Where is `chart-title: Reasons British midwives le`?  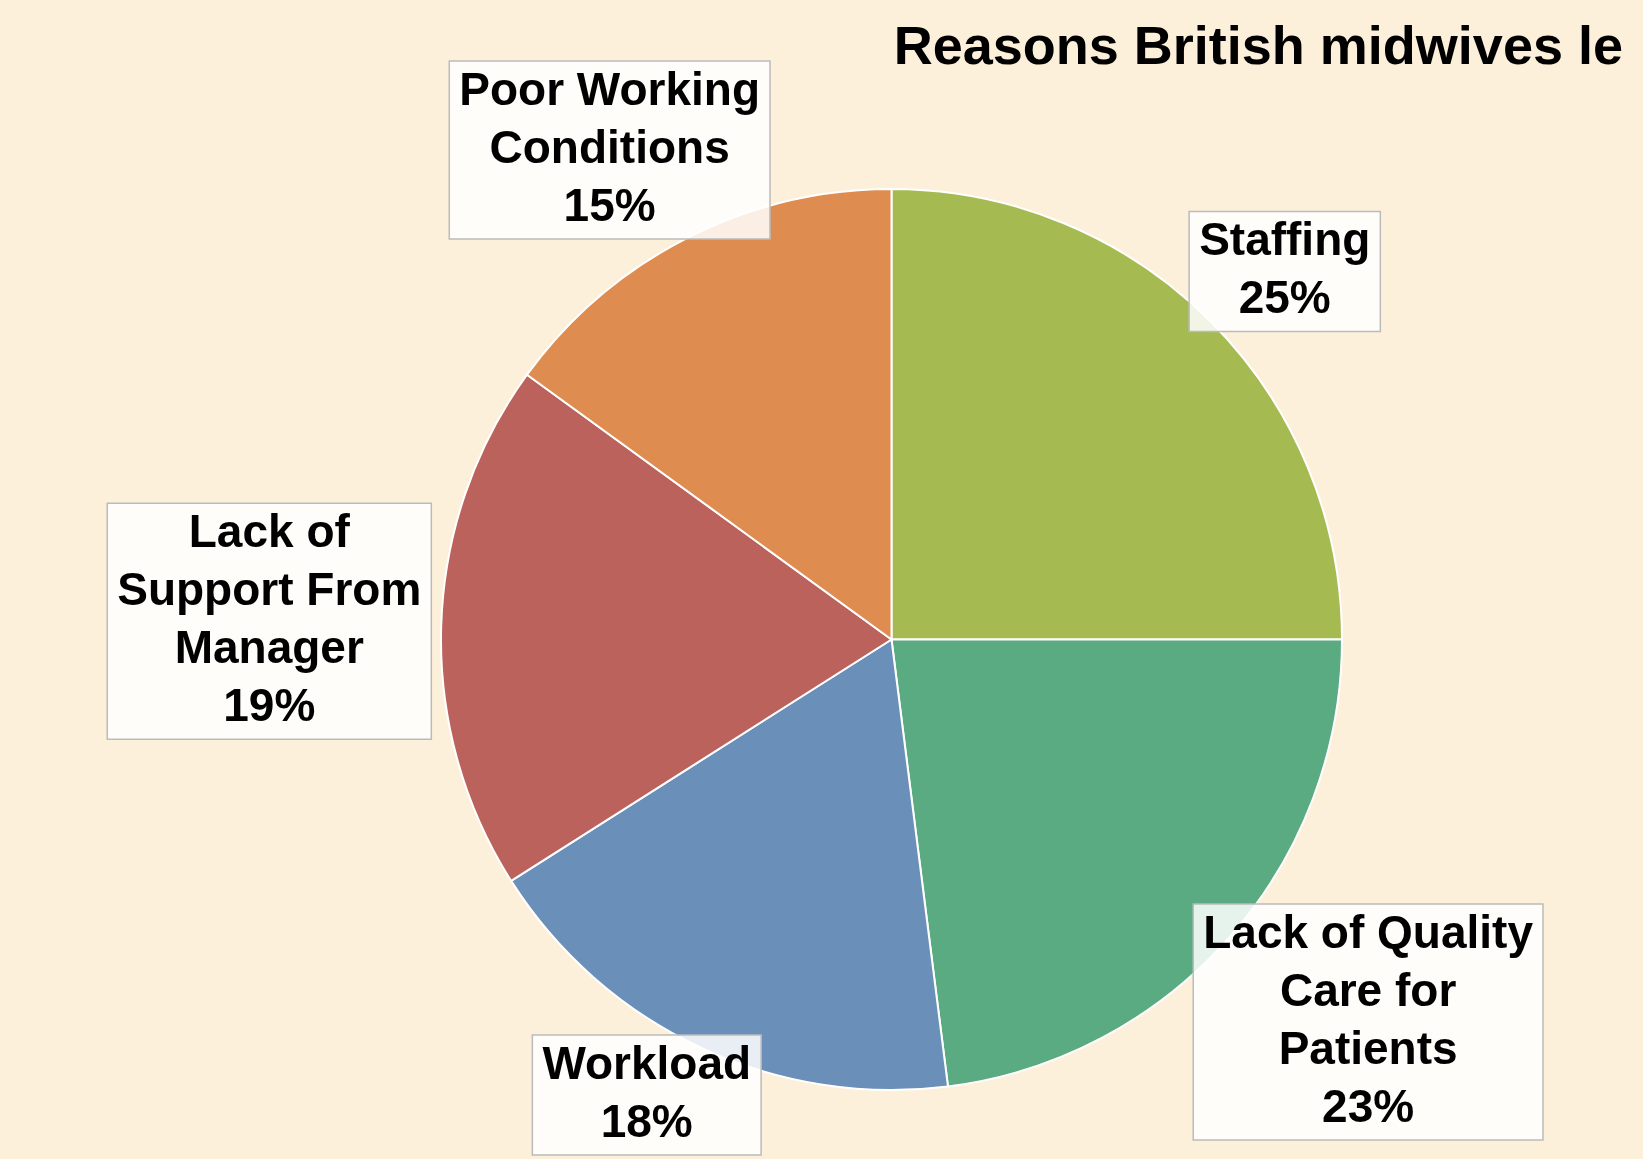
chart-title: Reasons British midwives le is located at coordinates (1258, 45).